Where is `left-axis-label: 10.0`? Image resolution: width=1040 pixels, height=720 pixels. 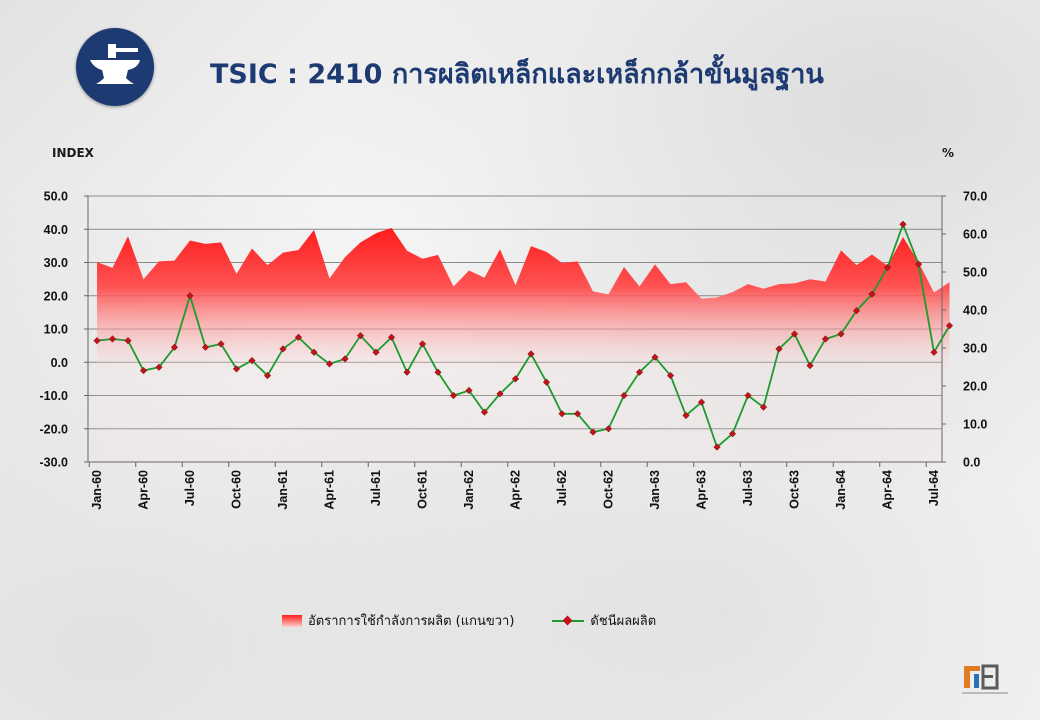 left-axis-label: 10.0 is located at coordinates (56, 330).